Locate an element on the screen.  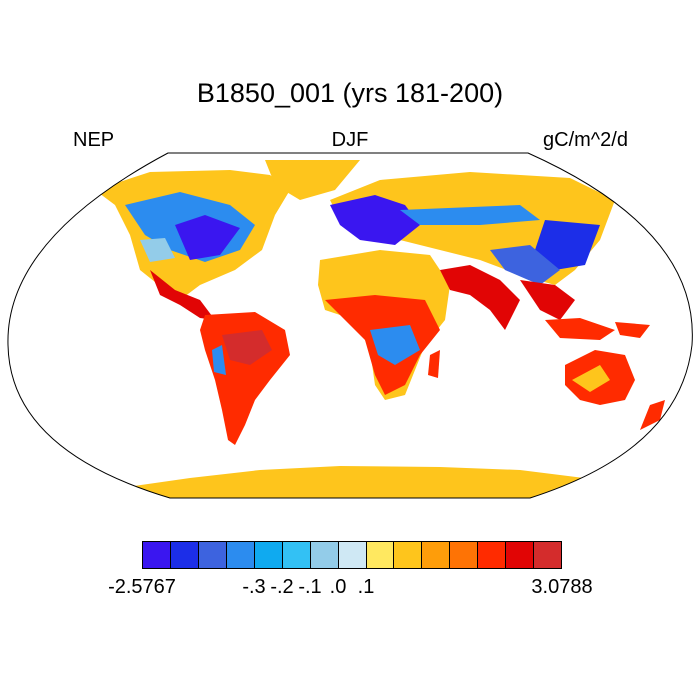
map-title: B1850_001 (yrs 181-200) is located at coordinates (350, 93).